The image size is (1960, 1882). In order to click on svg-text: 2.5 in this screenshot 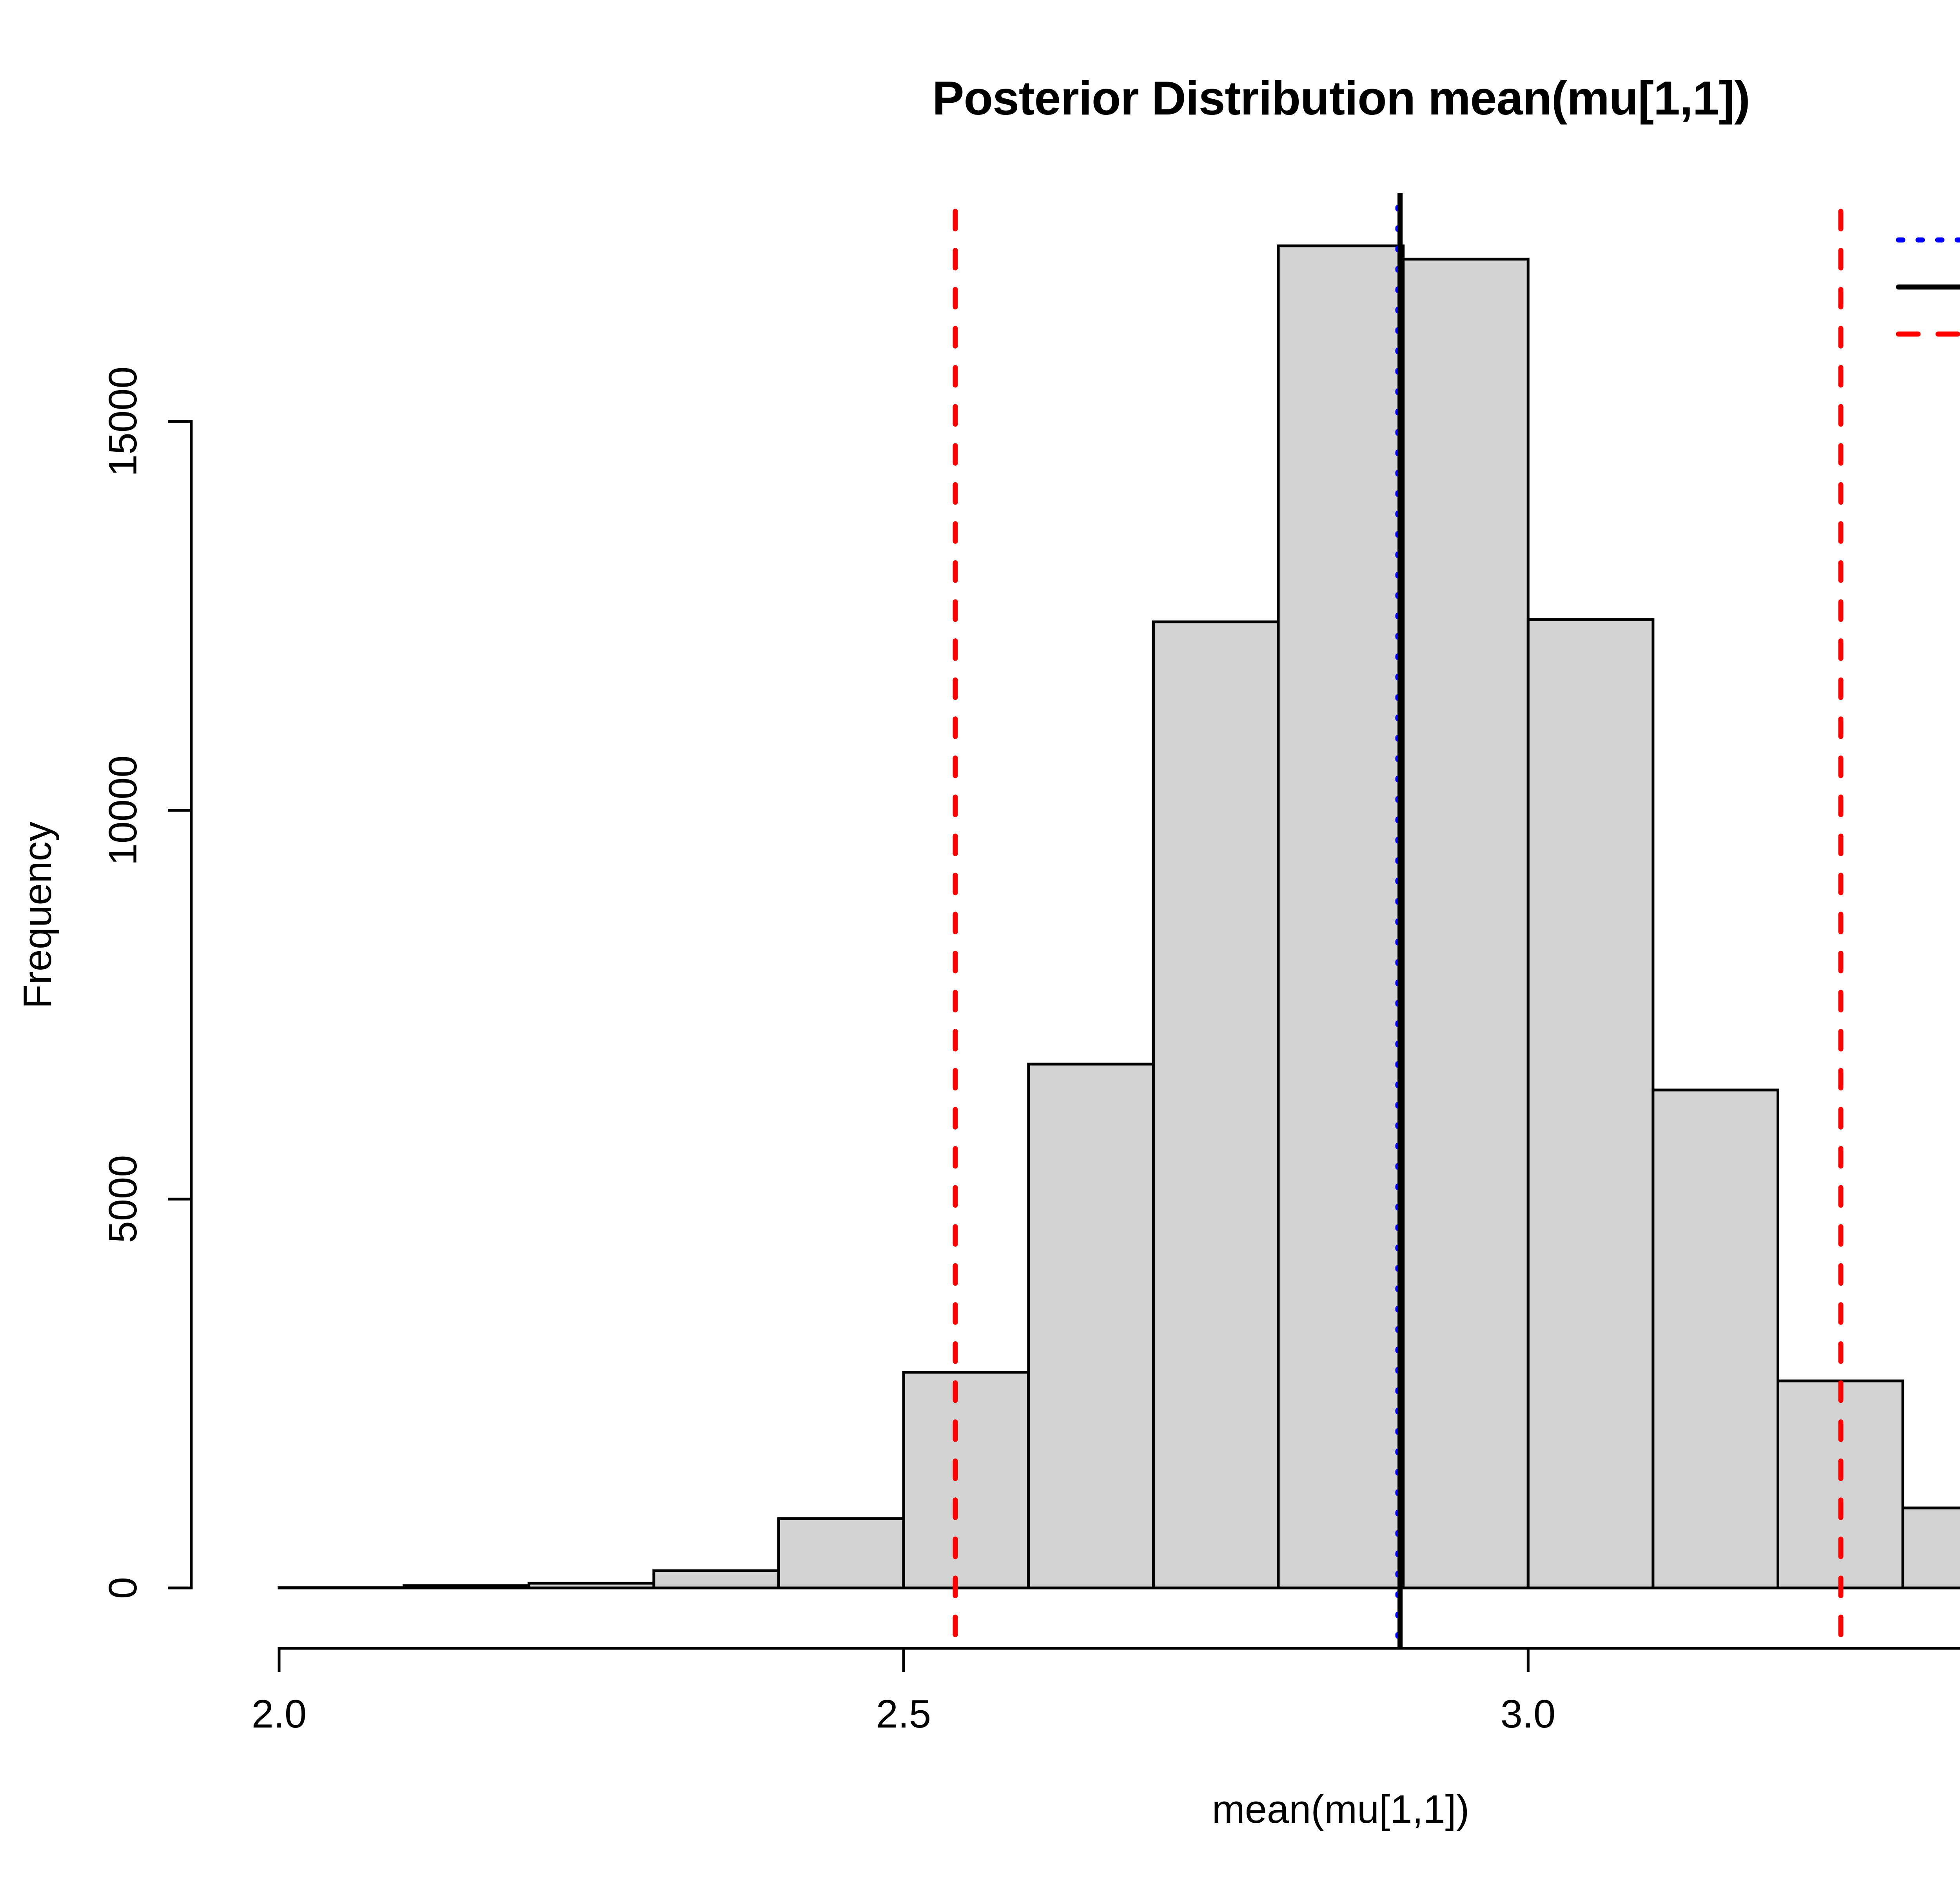, I will do `click(904, 1714)`.